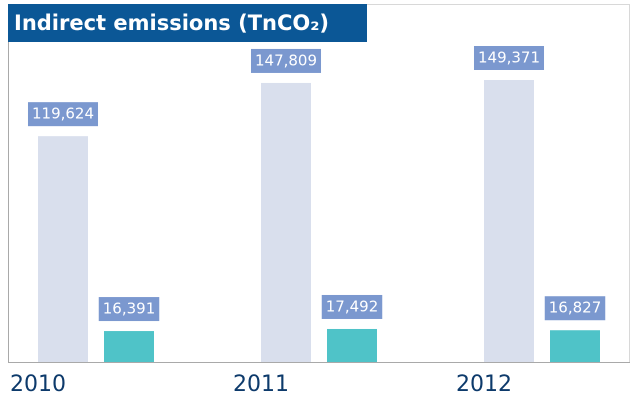 This screenshot has width=636, height=404. What do you see at coordinates (484, 384) in the screenshot?
I see `x-tick-label: 2012` at bounding box center [484, 384].